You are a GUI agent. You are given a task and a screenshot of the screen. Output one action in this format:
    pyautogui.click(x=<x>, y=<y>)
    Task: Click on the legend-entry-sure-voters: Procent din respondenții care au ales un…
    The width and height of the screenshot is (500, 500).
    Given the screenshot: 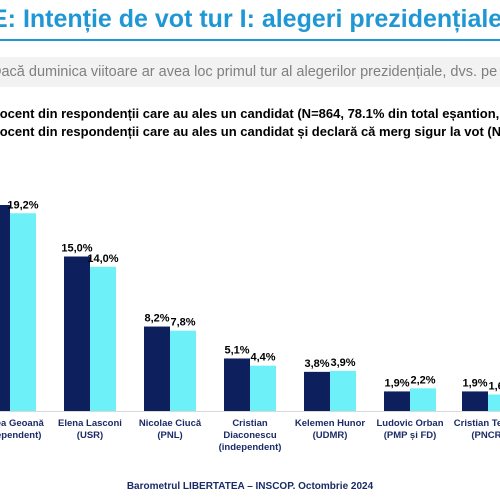 What is the action you would take?
    pyautogui.click(x=250, y=132)
    